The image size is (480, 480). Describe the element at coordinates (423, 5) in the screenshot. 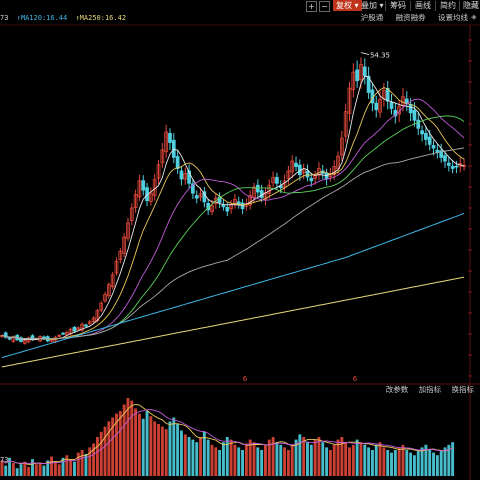

I see `draw-line-button: 画线` at that location.